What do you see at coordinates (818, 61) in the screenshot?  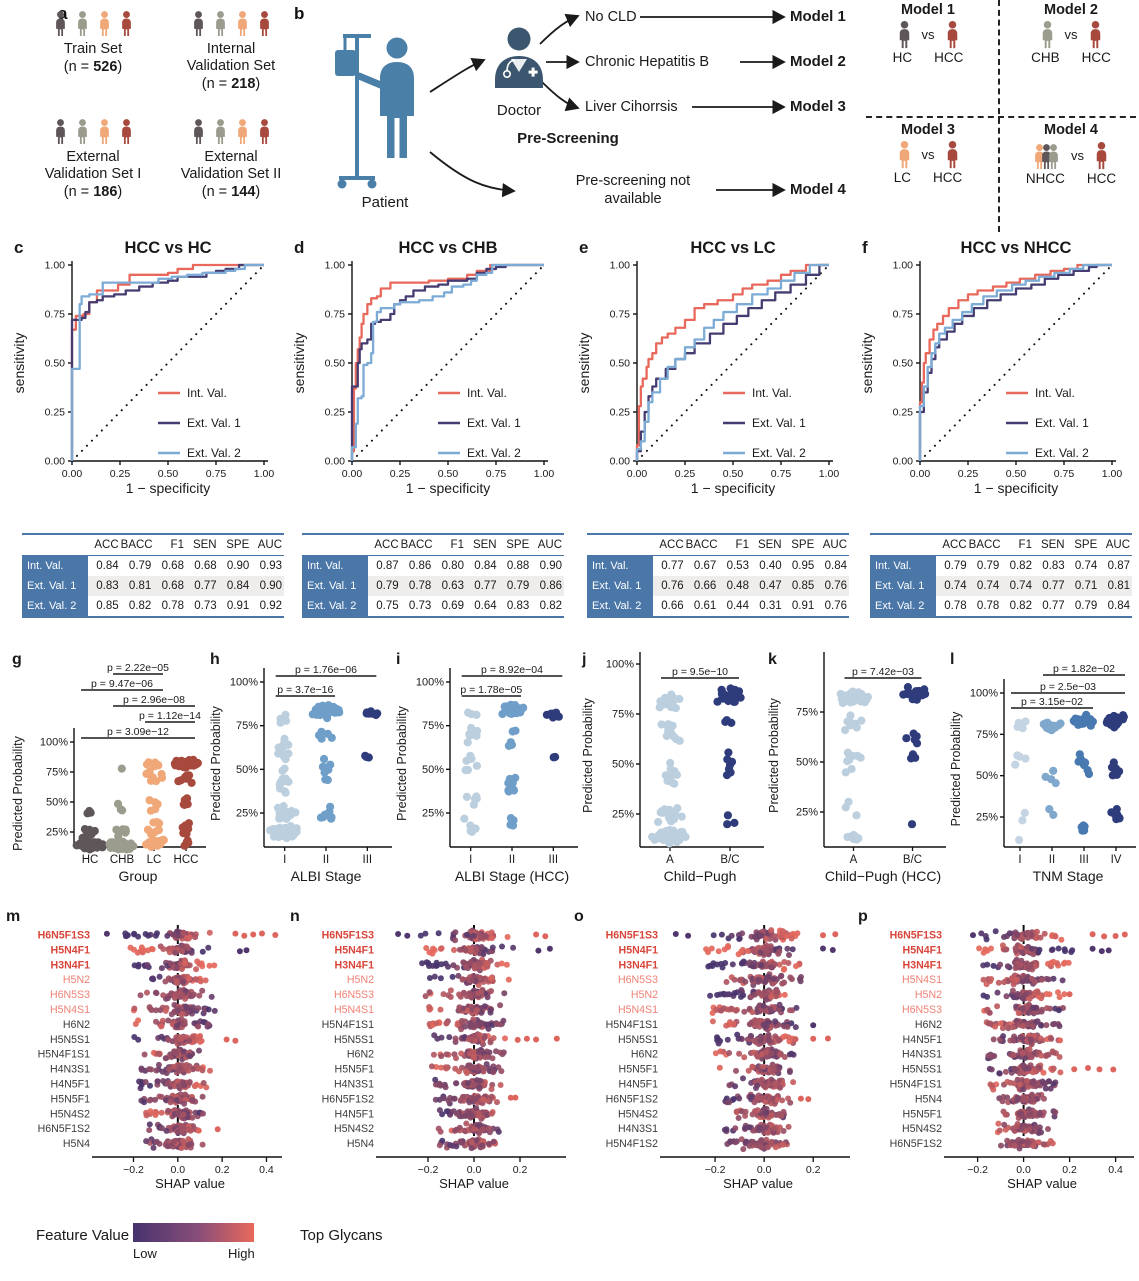 I see `model-2-label: Model 2` at bounding box center [818, 61].